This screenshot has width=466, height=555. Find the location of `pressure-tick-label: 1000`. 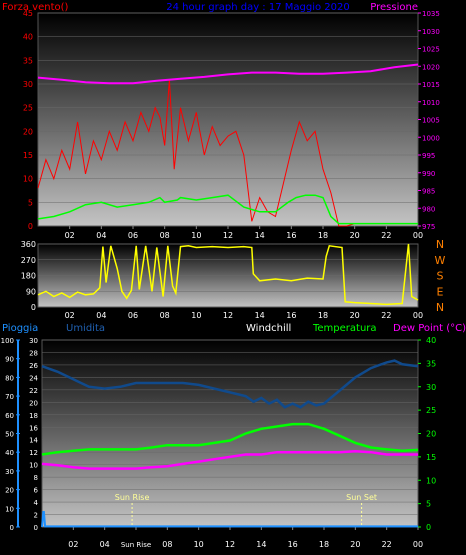

pressure-tick-label: 1000 is located at coordinates (431, 138).